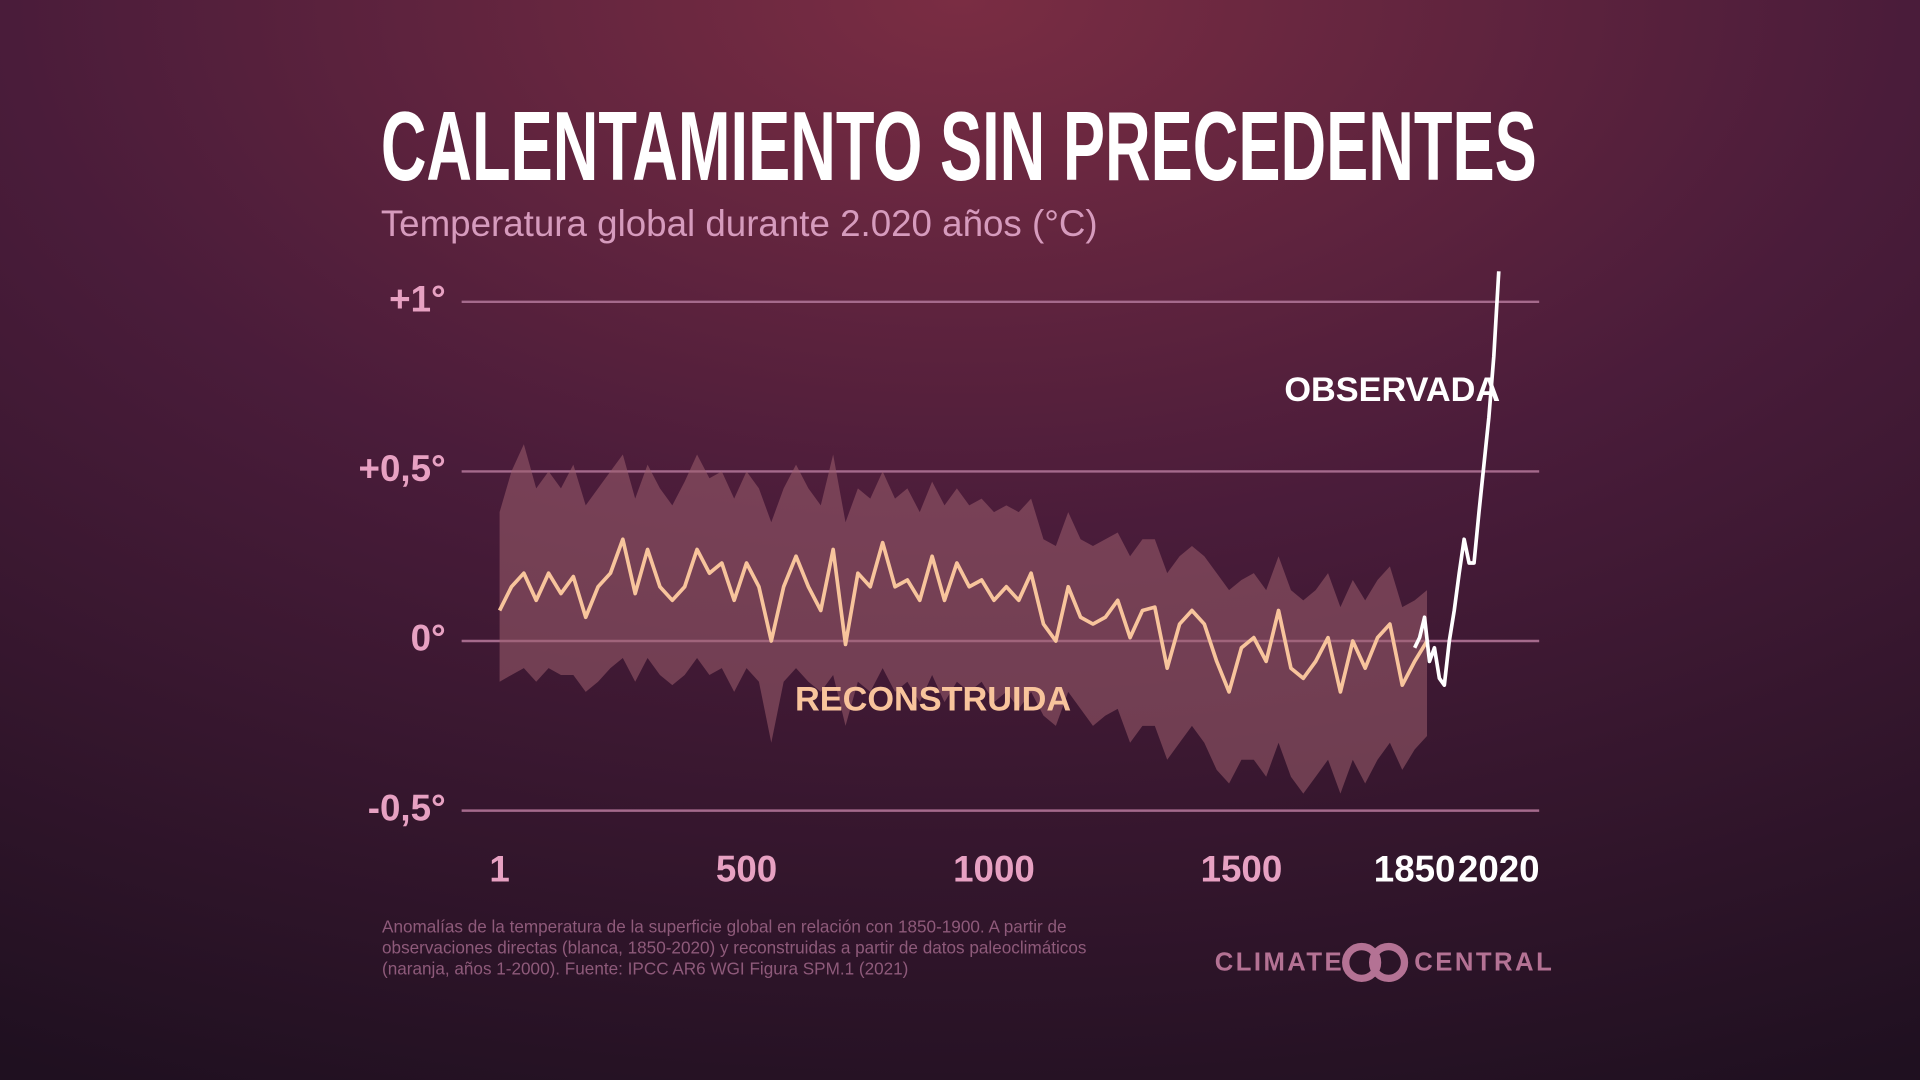 The height and width of the screenshot is (1080, 1920). I want to click on logo: CLIMATE CENTRAL, so click(1384, 962).